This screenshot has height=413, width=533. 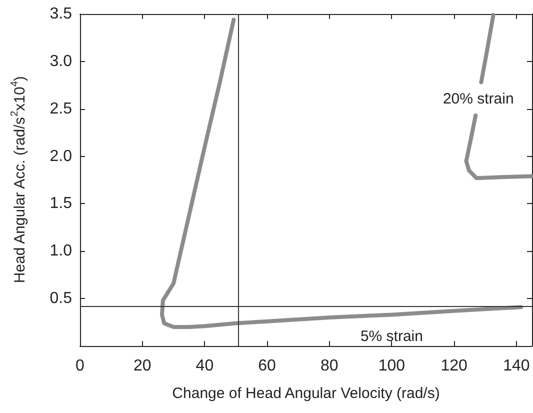 What do you see at coordinates (478, 99) in the screenshot?
I see `series-label: 20% strain` at bounding box center [478, 99].